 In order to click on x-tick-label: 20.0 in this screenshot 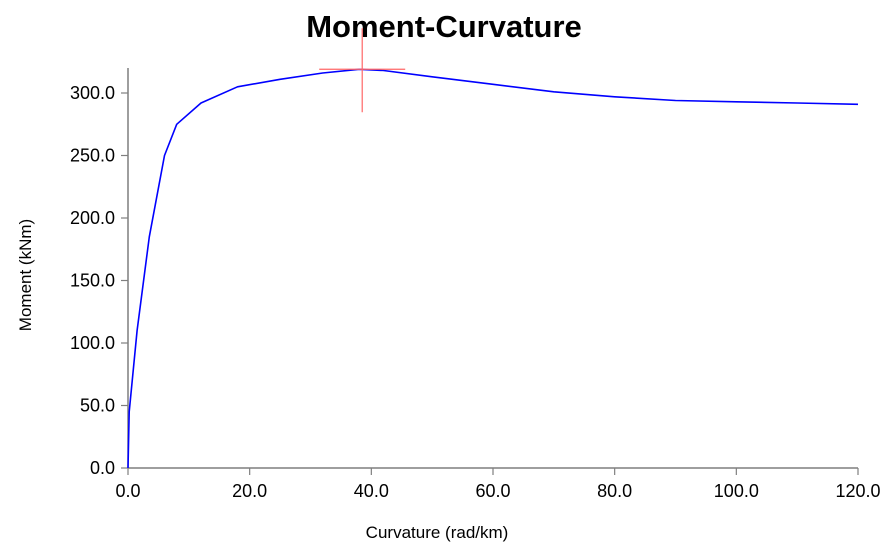, I will do `click(249, 491)`.